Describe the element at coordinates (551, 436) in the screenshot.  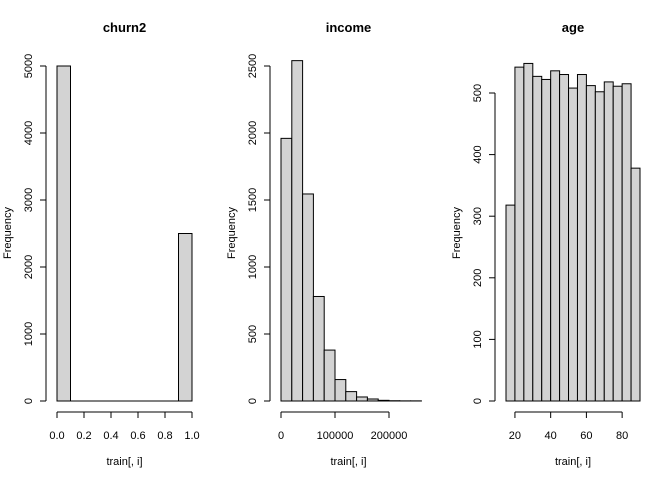
I see `x-tick-label: 40` at that location.